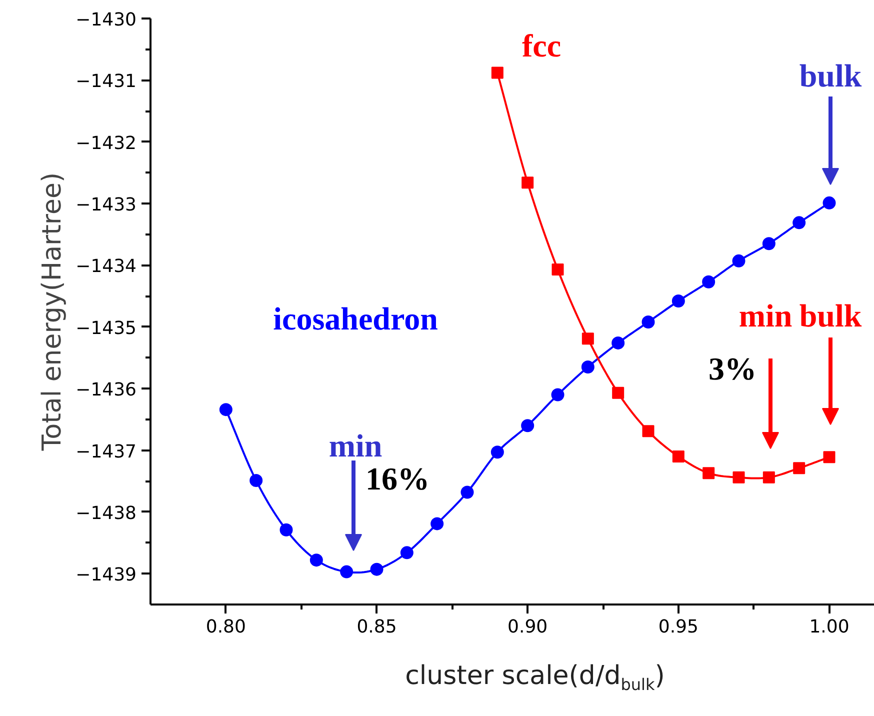 This screenshot has height=716, width=874. Describe the element at coordinates (732, 368) in the screenshot. I see `annotation: 3%` at that location.